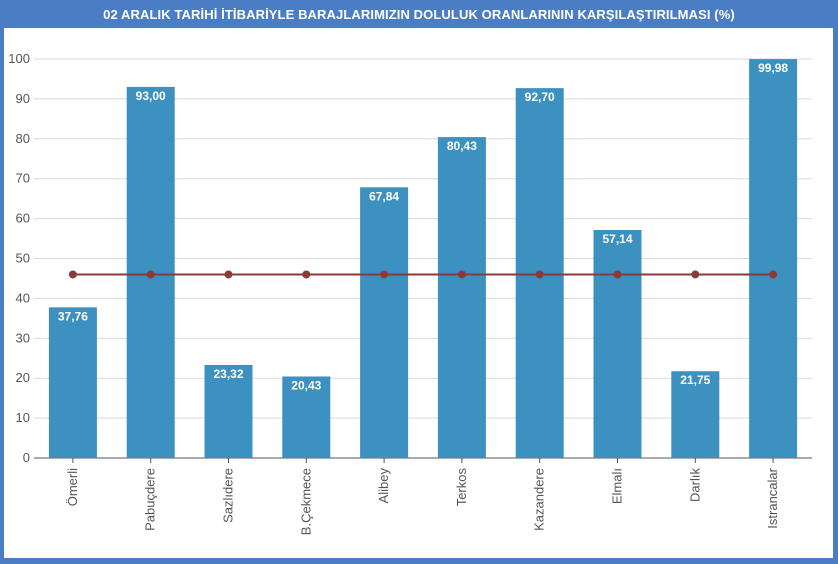 The image size is (838, 564). What do you see at coordinates (306, 385) in the screenshot?
I see `data-label: 20,43` at bounding box center [306, 385].